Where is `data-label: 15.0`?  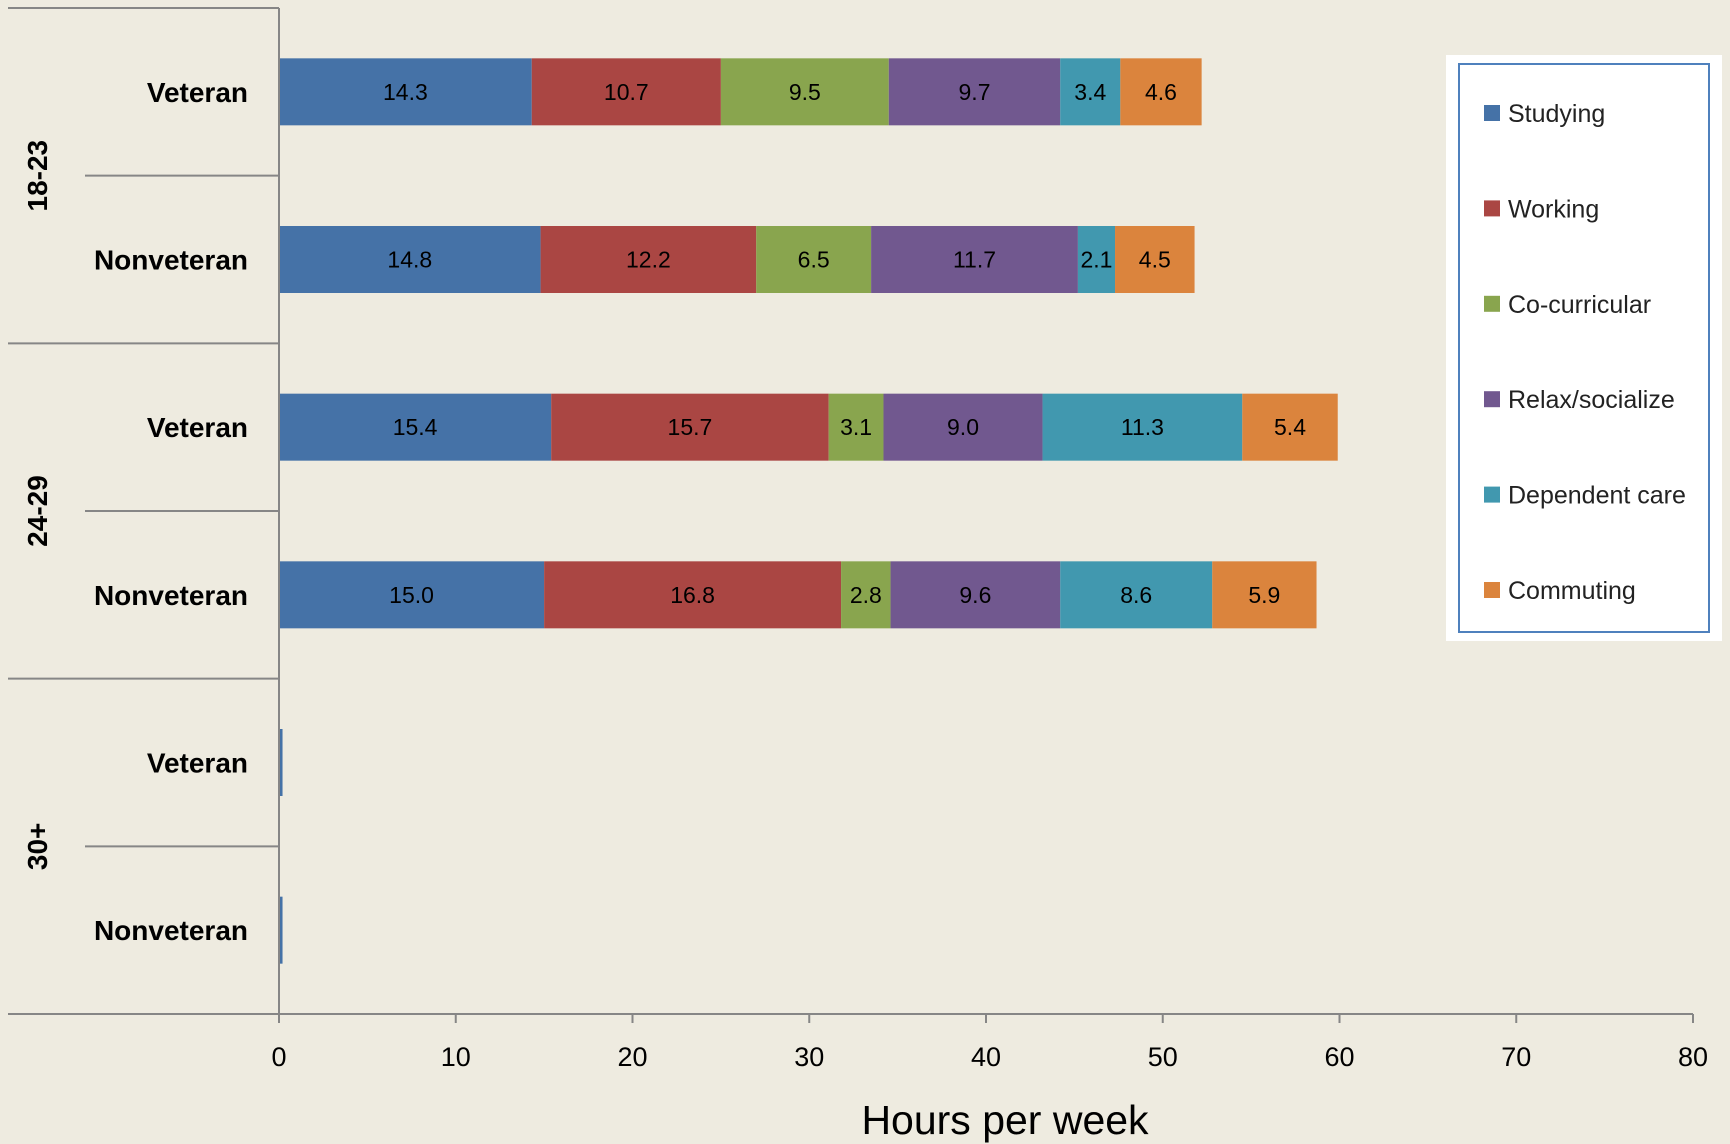
data-label: 15.0 is located at coordinates (411, 595).